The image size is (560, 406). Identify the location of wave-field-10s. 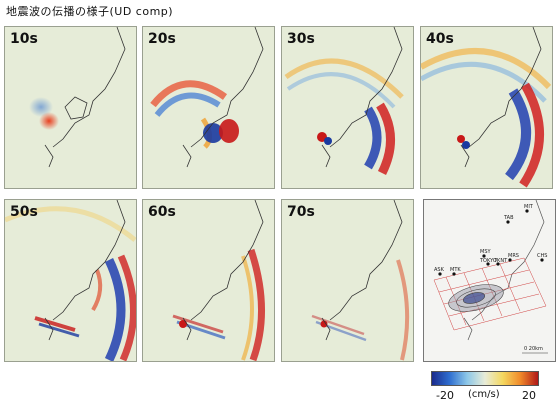
(77, 97).